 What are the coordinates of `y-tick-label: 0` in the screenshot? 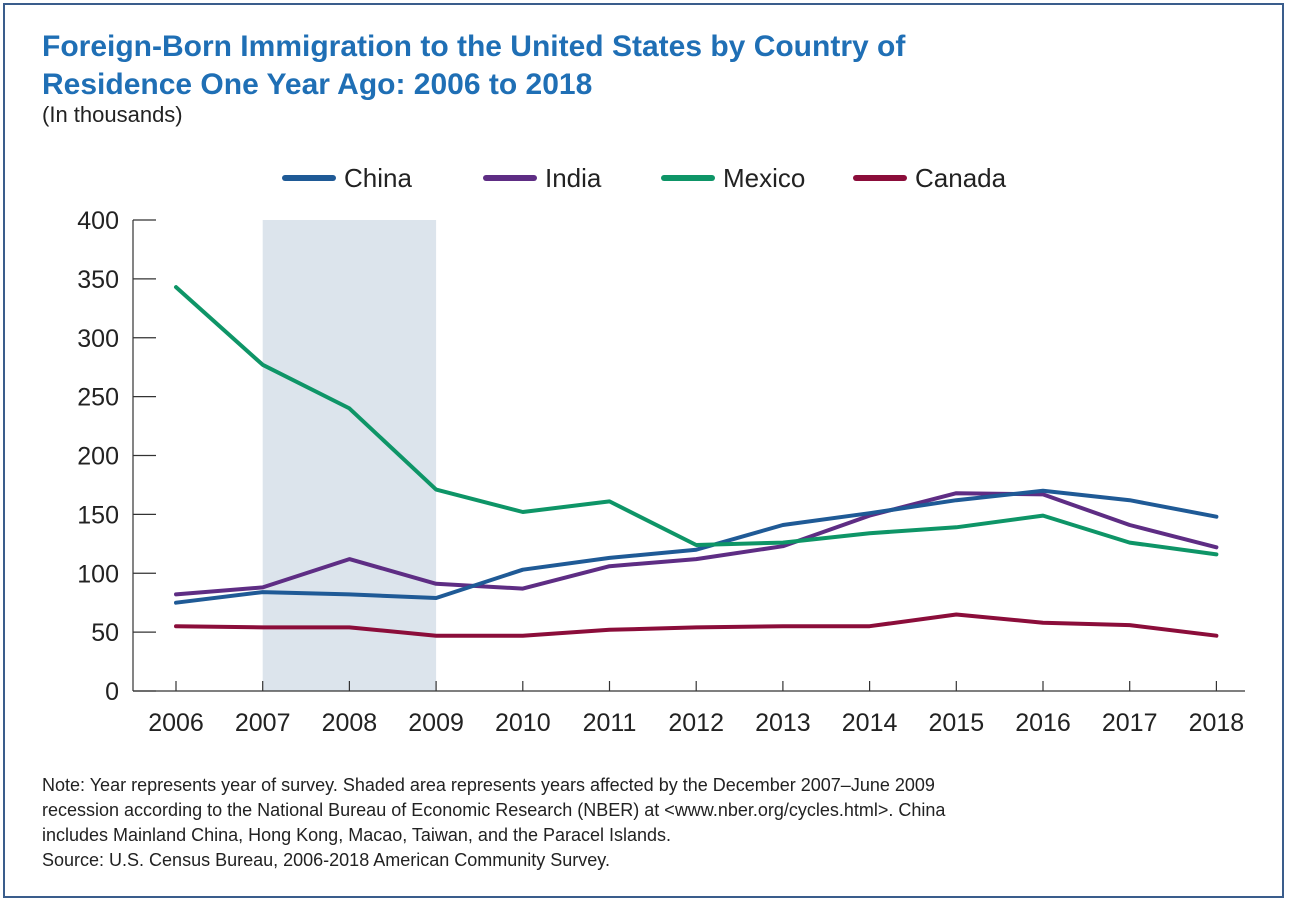 It's located at (112, 692).